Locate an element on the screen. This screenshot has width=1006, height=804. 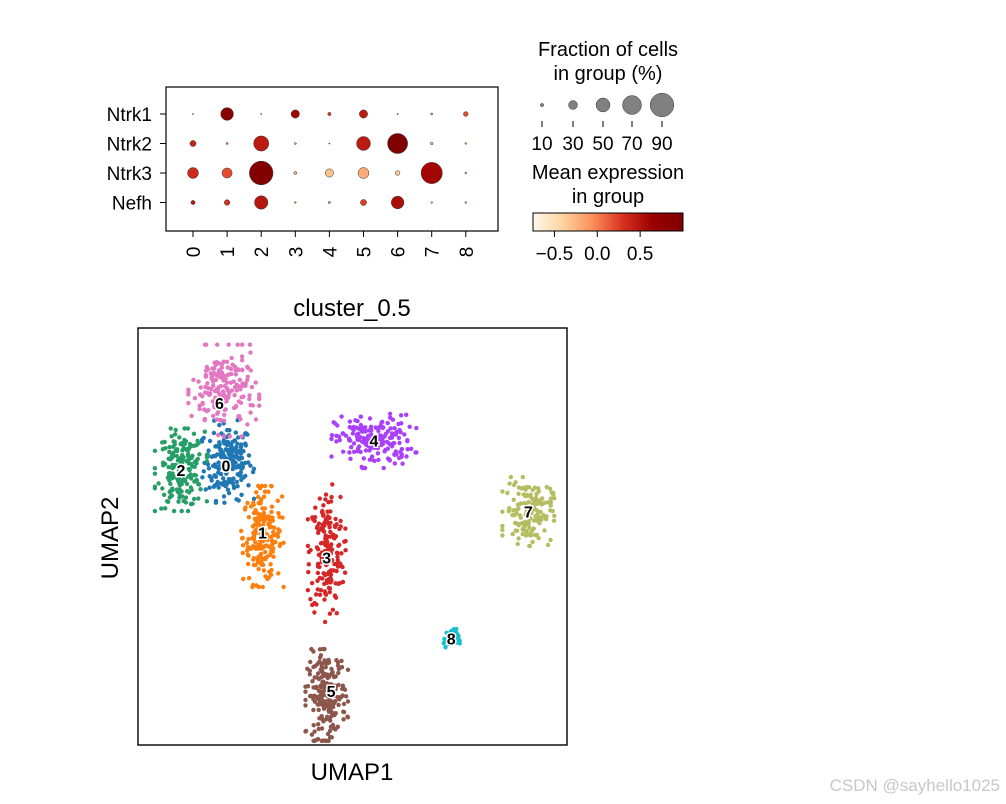
dotplot-gene-labels: Ntrk1 Ntrk2 Ntrk3 Nefh is located at coordinates (136, 160).